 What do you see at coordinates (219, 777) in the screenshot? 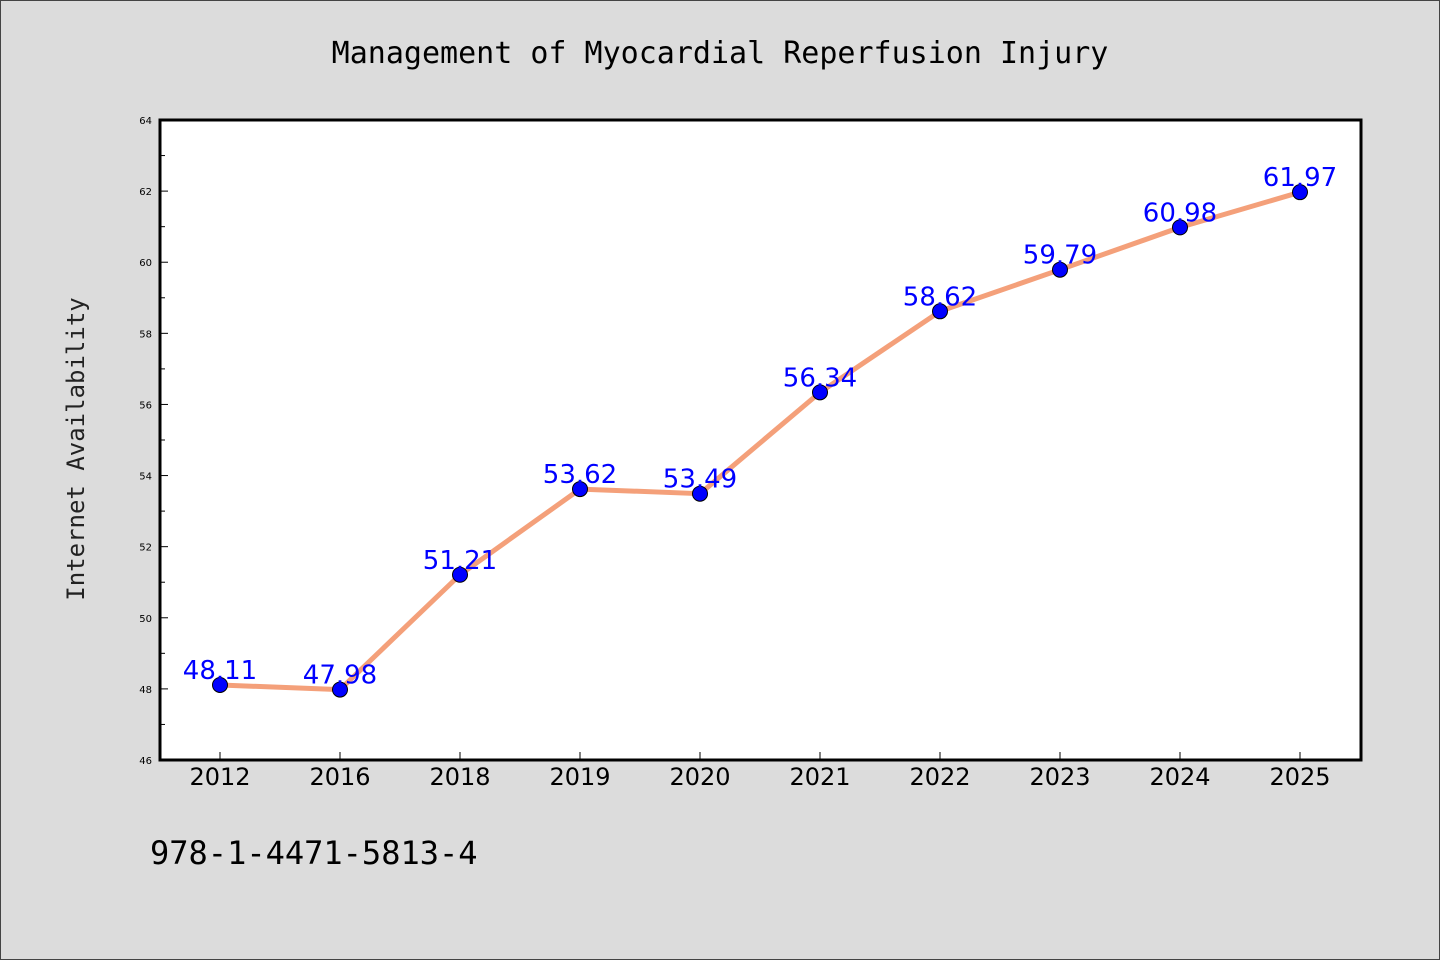
I see `x-tick-label: 2012` at bounding box center [219, 777].